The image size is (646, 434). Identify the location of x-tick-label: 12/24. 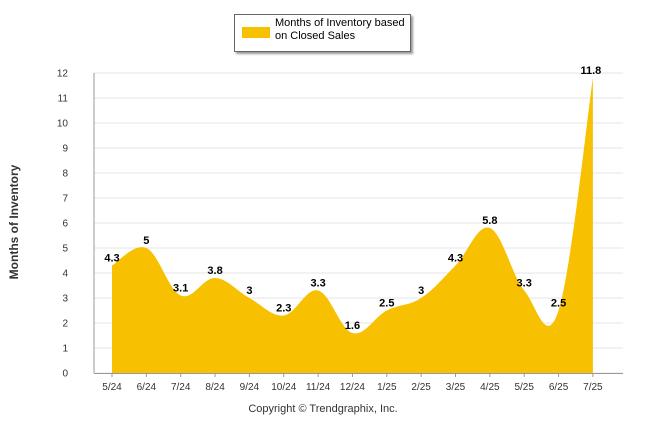
(352, 387).